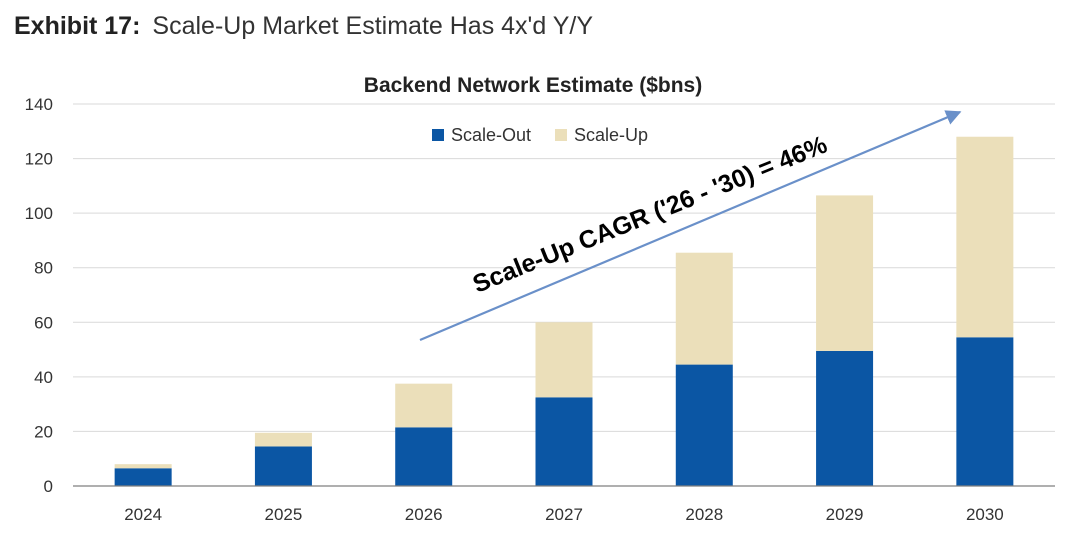 This screenshot has width=1080, height=536. I want to click on bar-scale-up-2030, so click(985, 237).